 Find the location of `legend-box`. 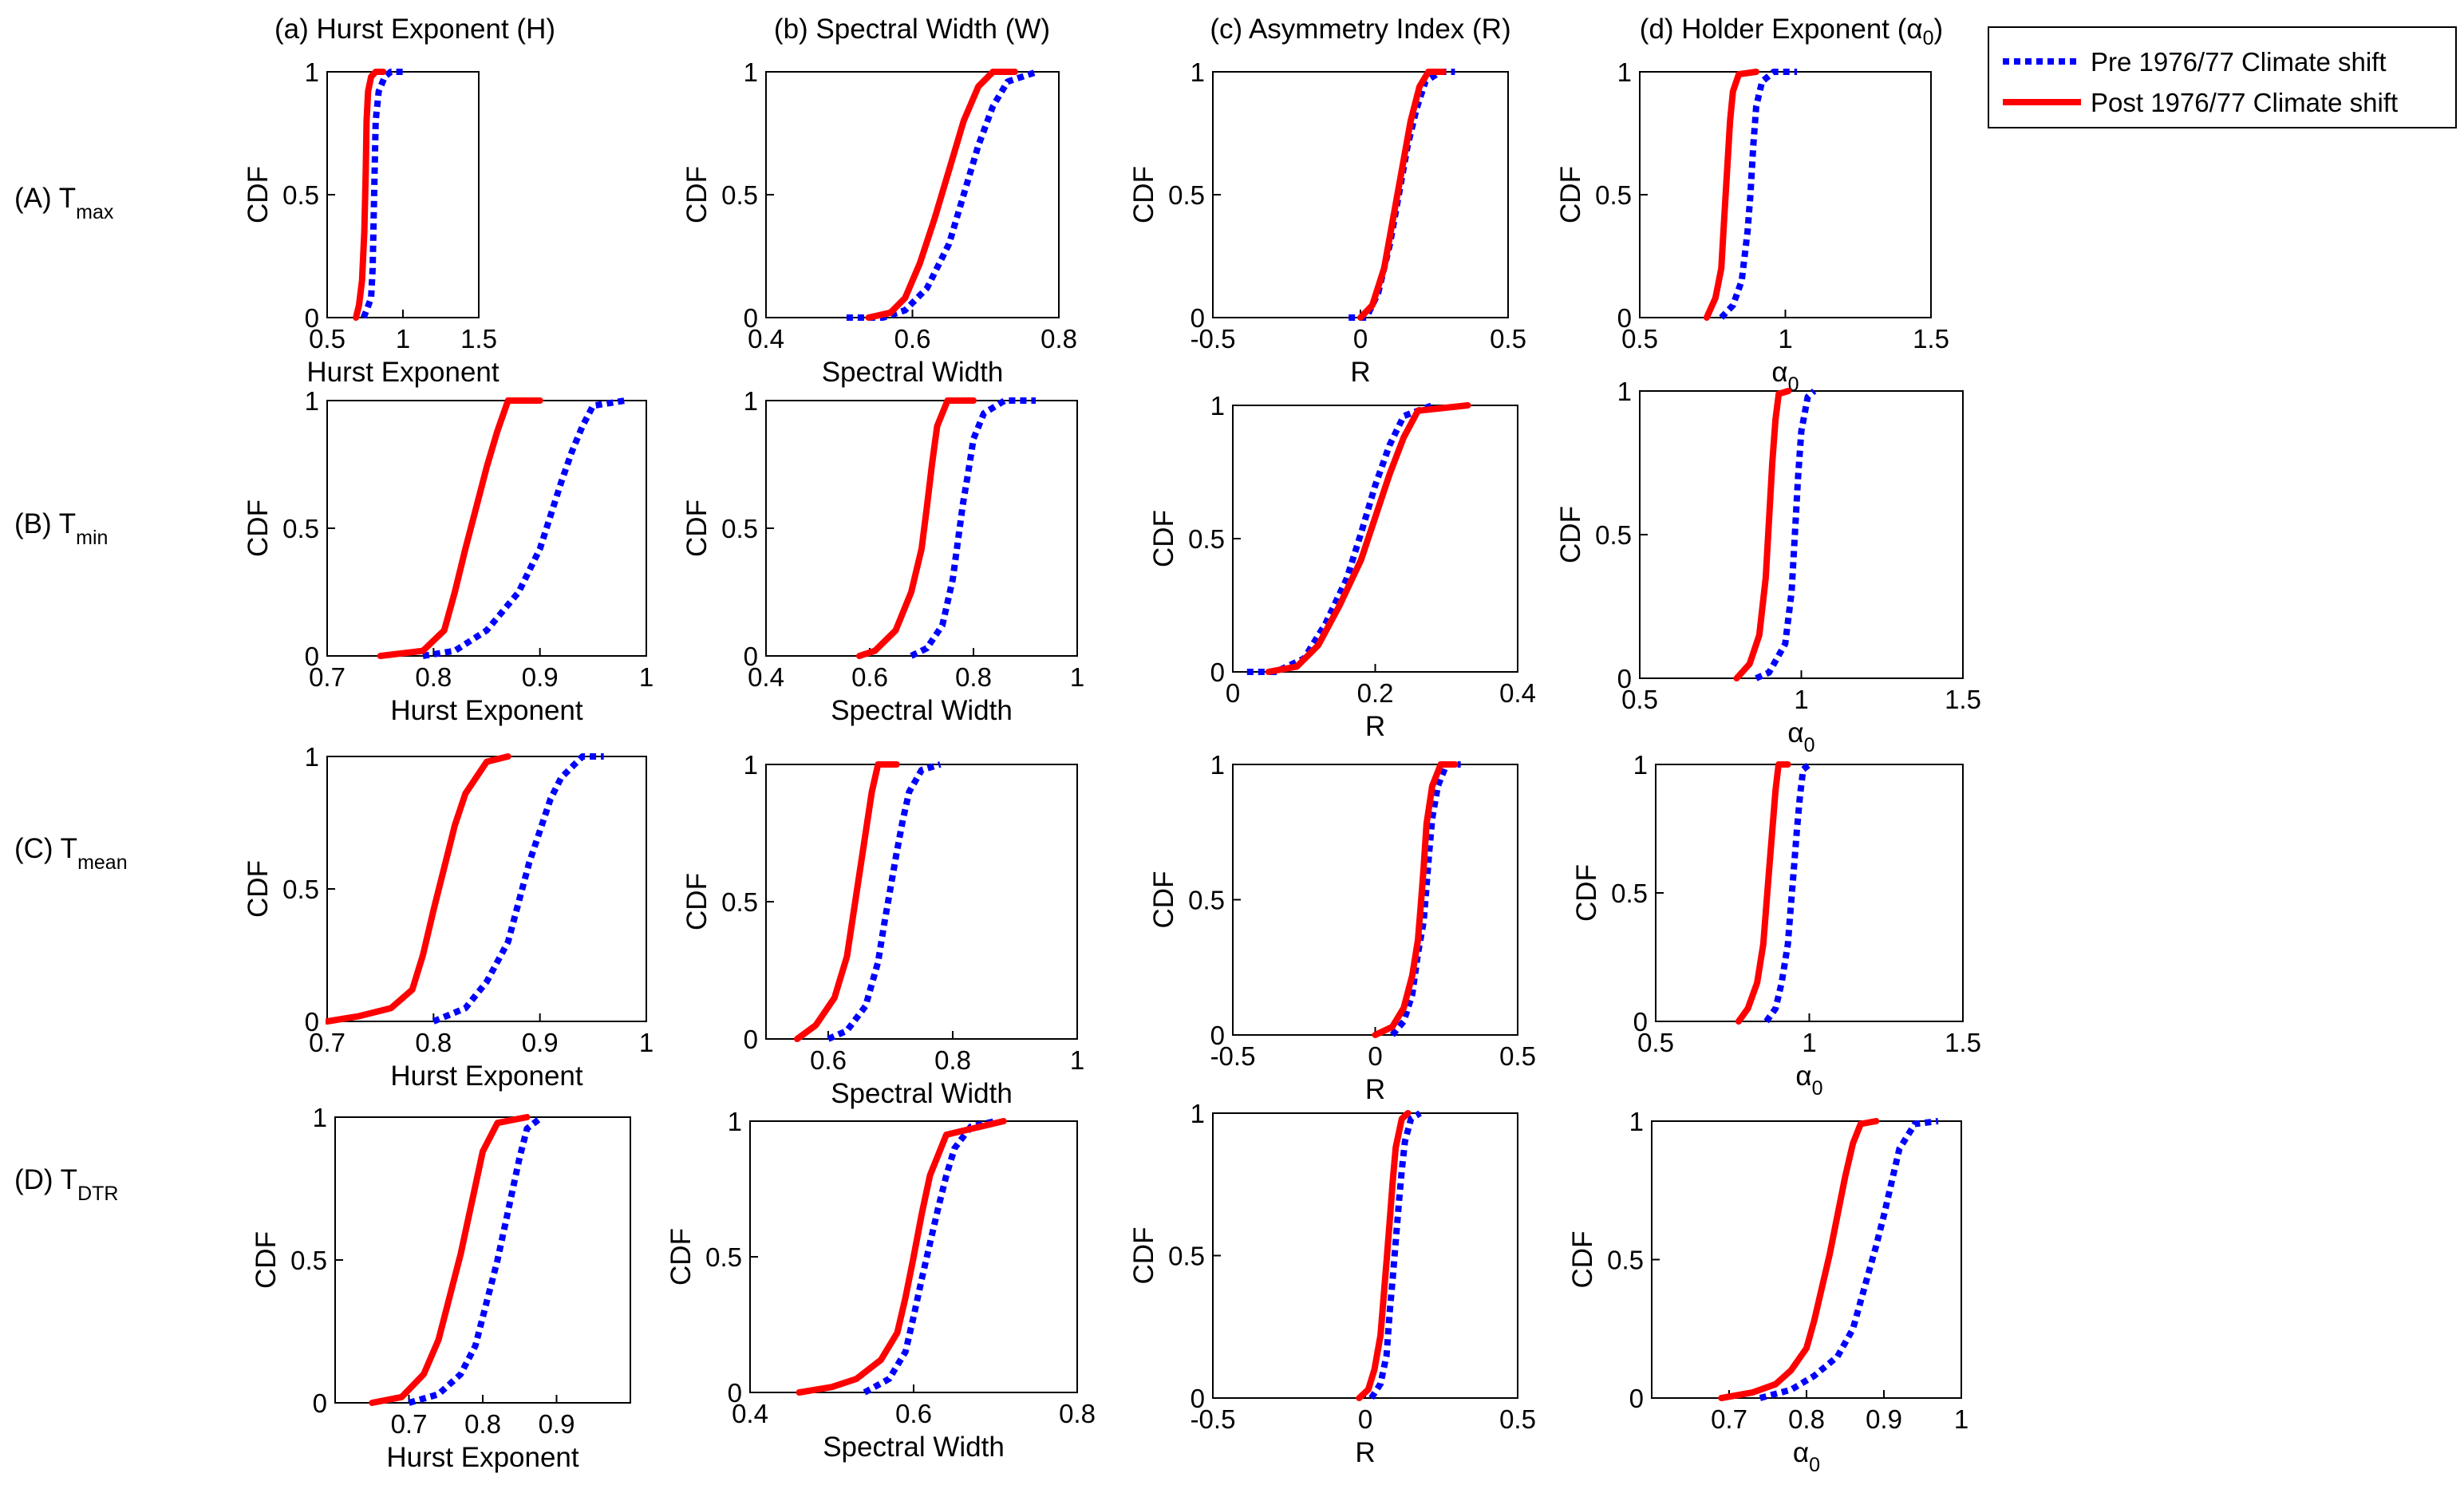

legend-box is located at coordinates (2222, 77).